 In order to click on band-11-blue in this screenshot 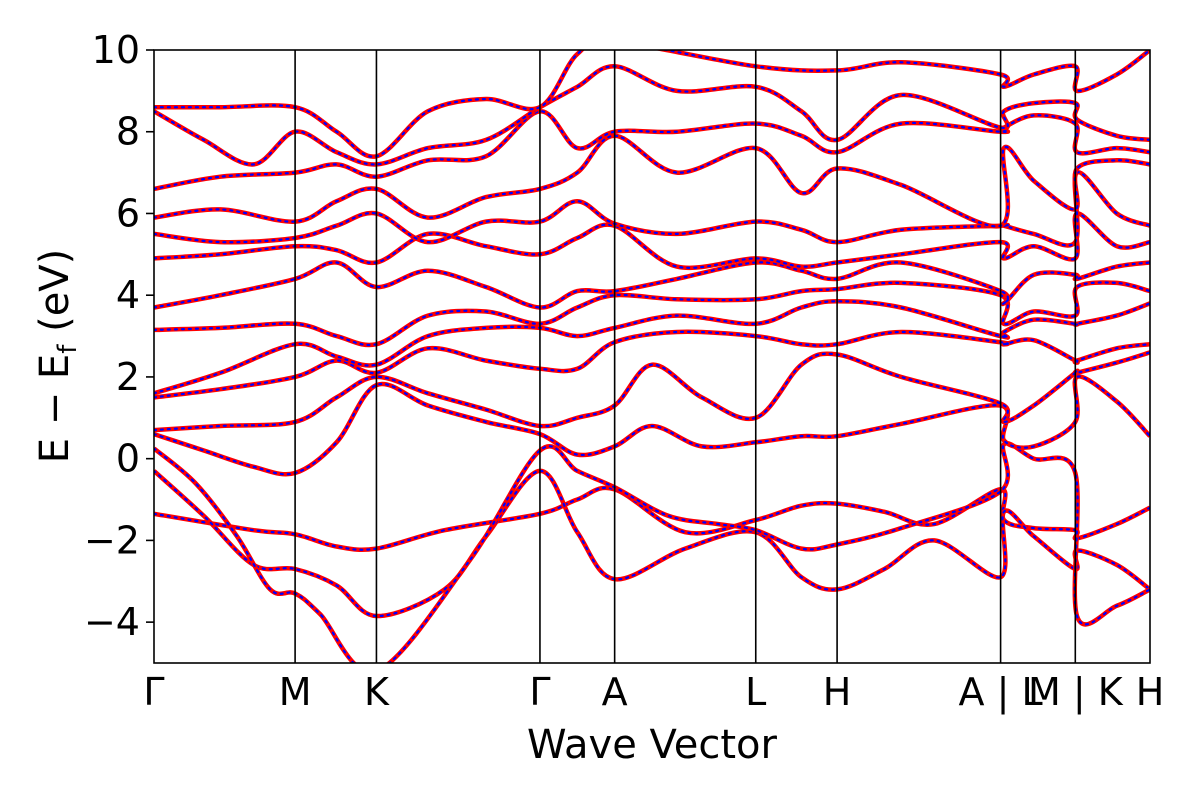, I will do `click(652, 209)`.